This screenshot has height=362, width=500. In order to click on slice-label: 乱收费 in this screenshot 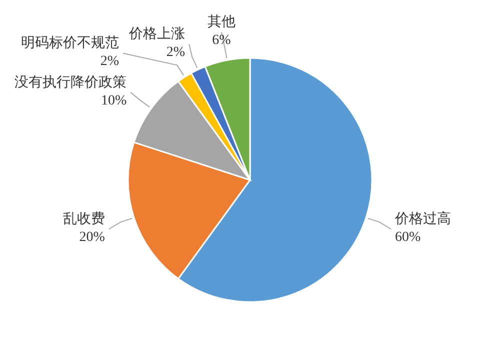, I will do `click(83, 219)`.